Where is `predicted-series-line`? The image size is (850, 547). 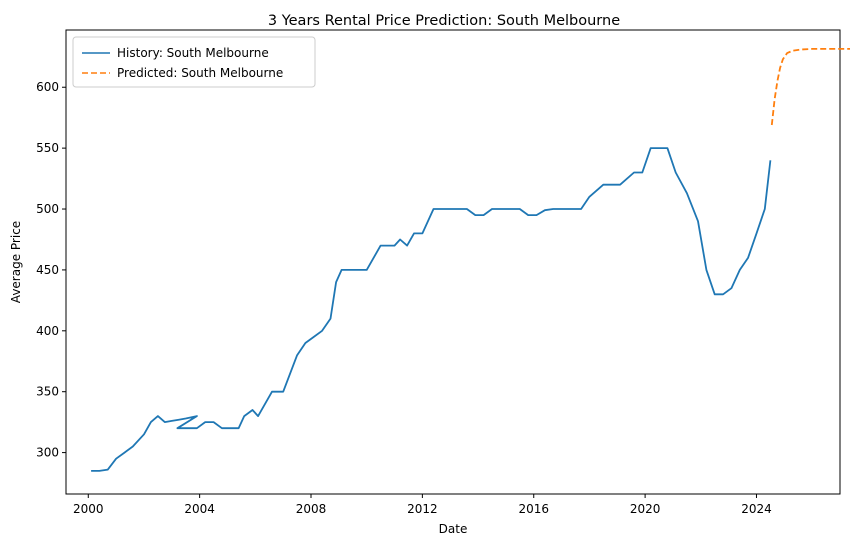 predicted-series-line is located at coordinates (810, 87).